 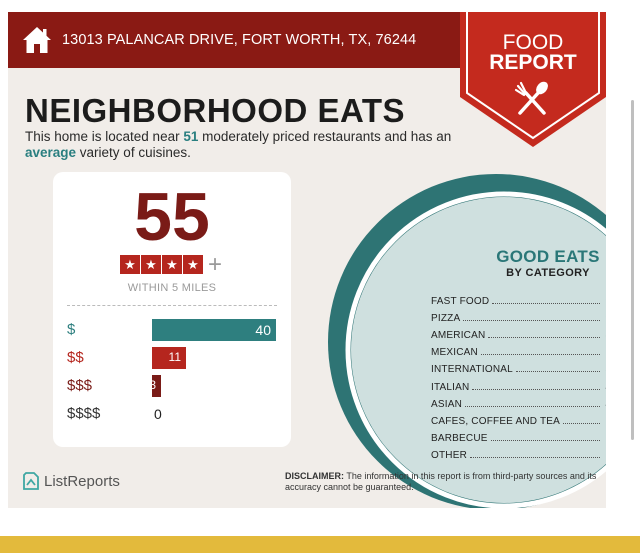 What do you see at coordinates (104, 136) in the screenshot?
I see `intro-part-1: This home is located near` at bounding box center [104, 136].